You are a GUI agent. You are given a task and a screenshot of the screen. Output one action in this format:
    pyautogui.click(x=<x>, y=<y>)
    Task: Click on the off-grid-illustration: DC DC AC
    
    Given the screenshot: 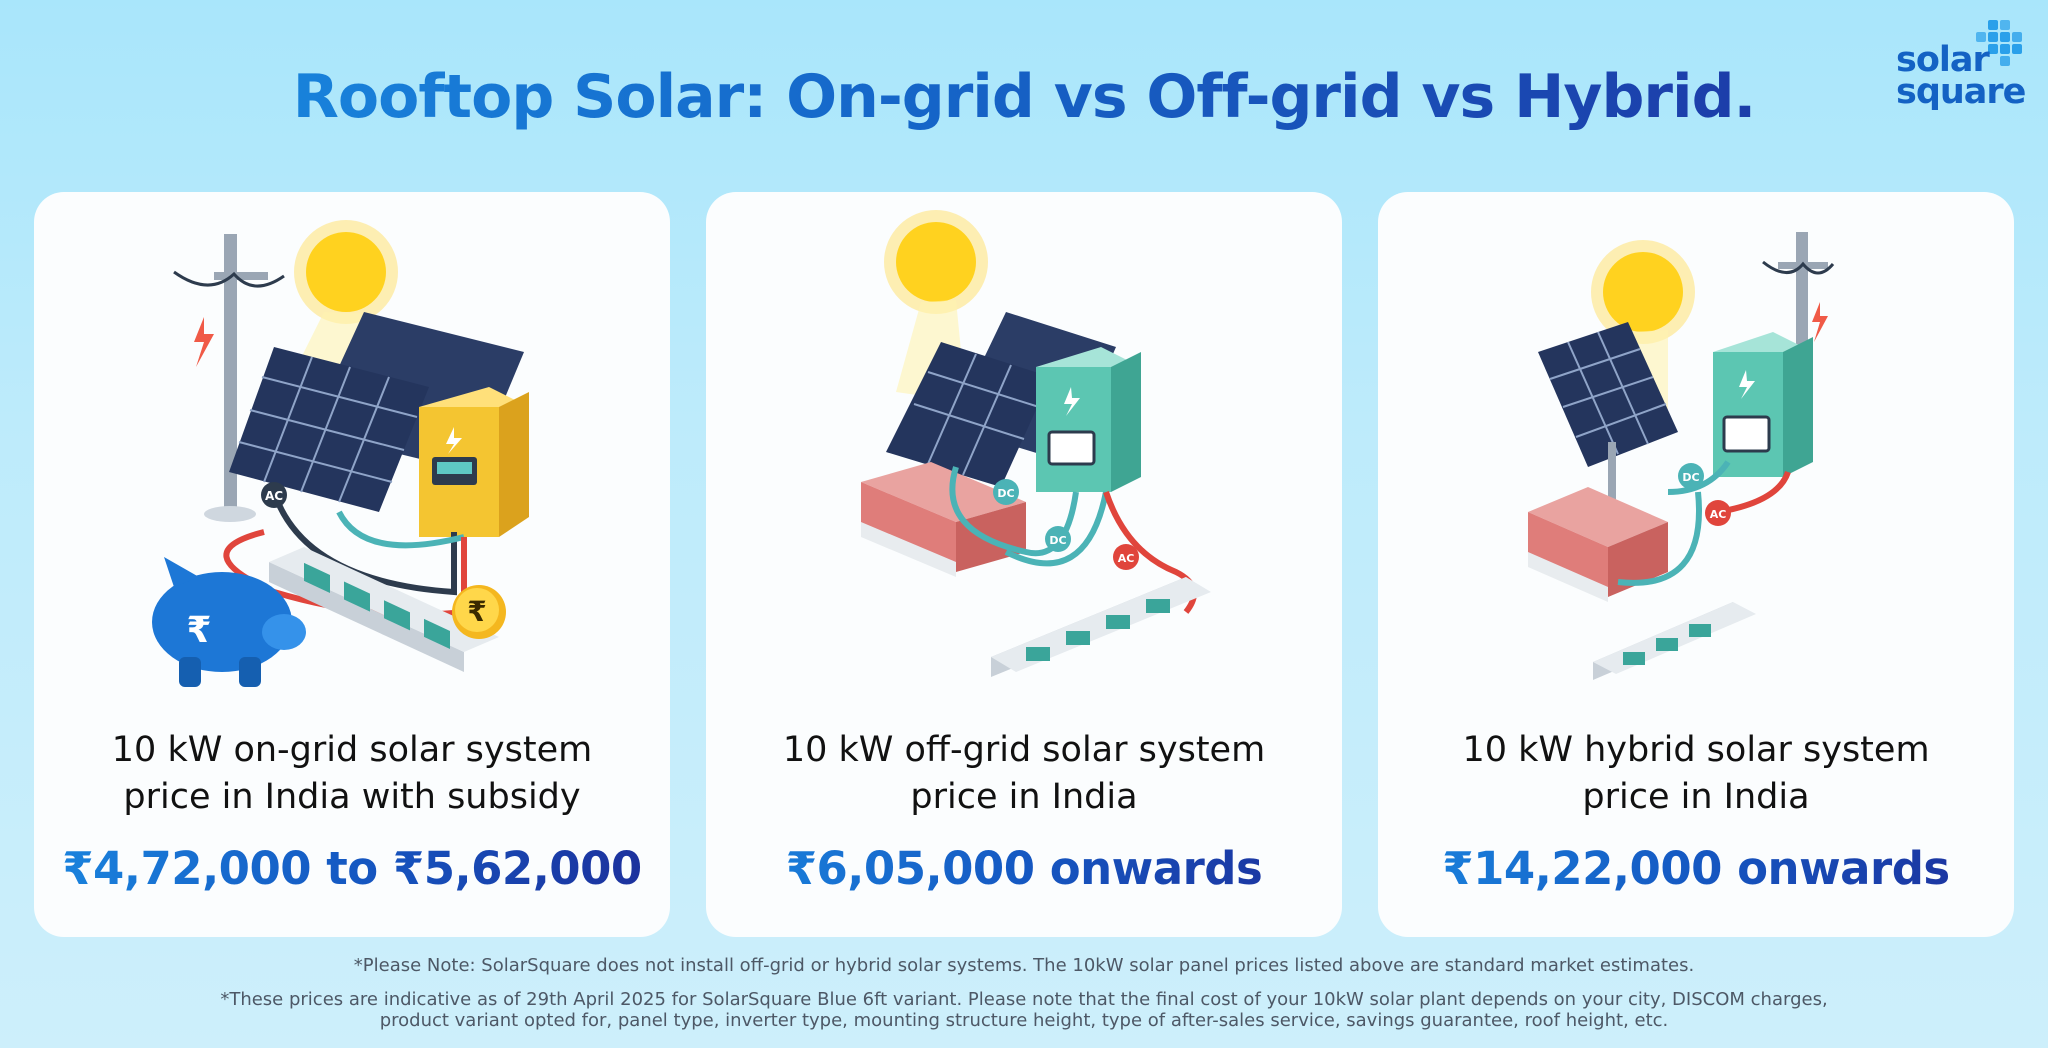 What is the action you would take?
    pyautogui.click(x=1036, y=443)
    